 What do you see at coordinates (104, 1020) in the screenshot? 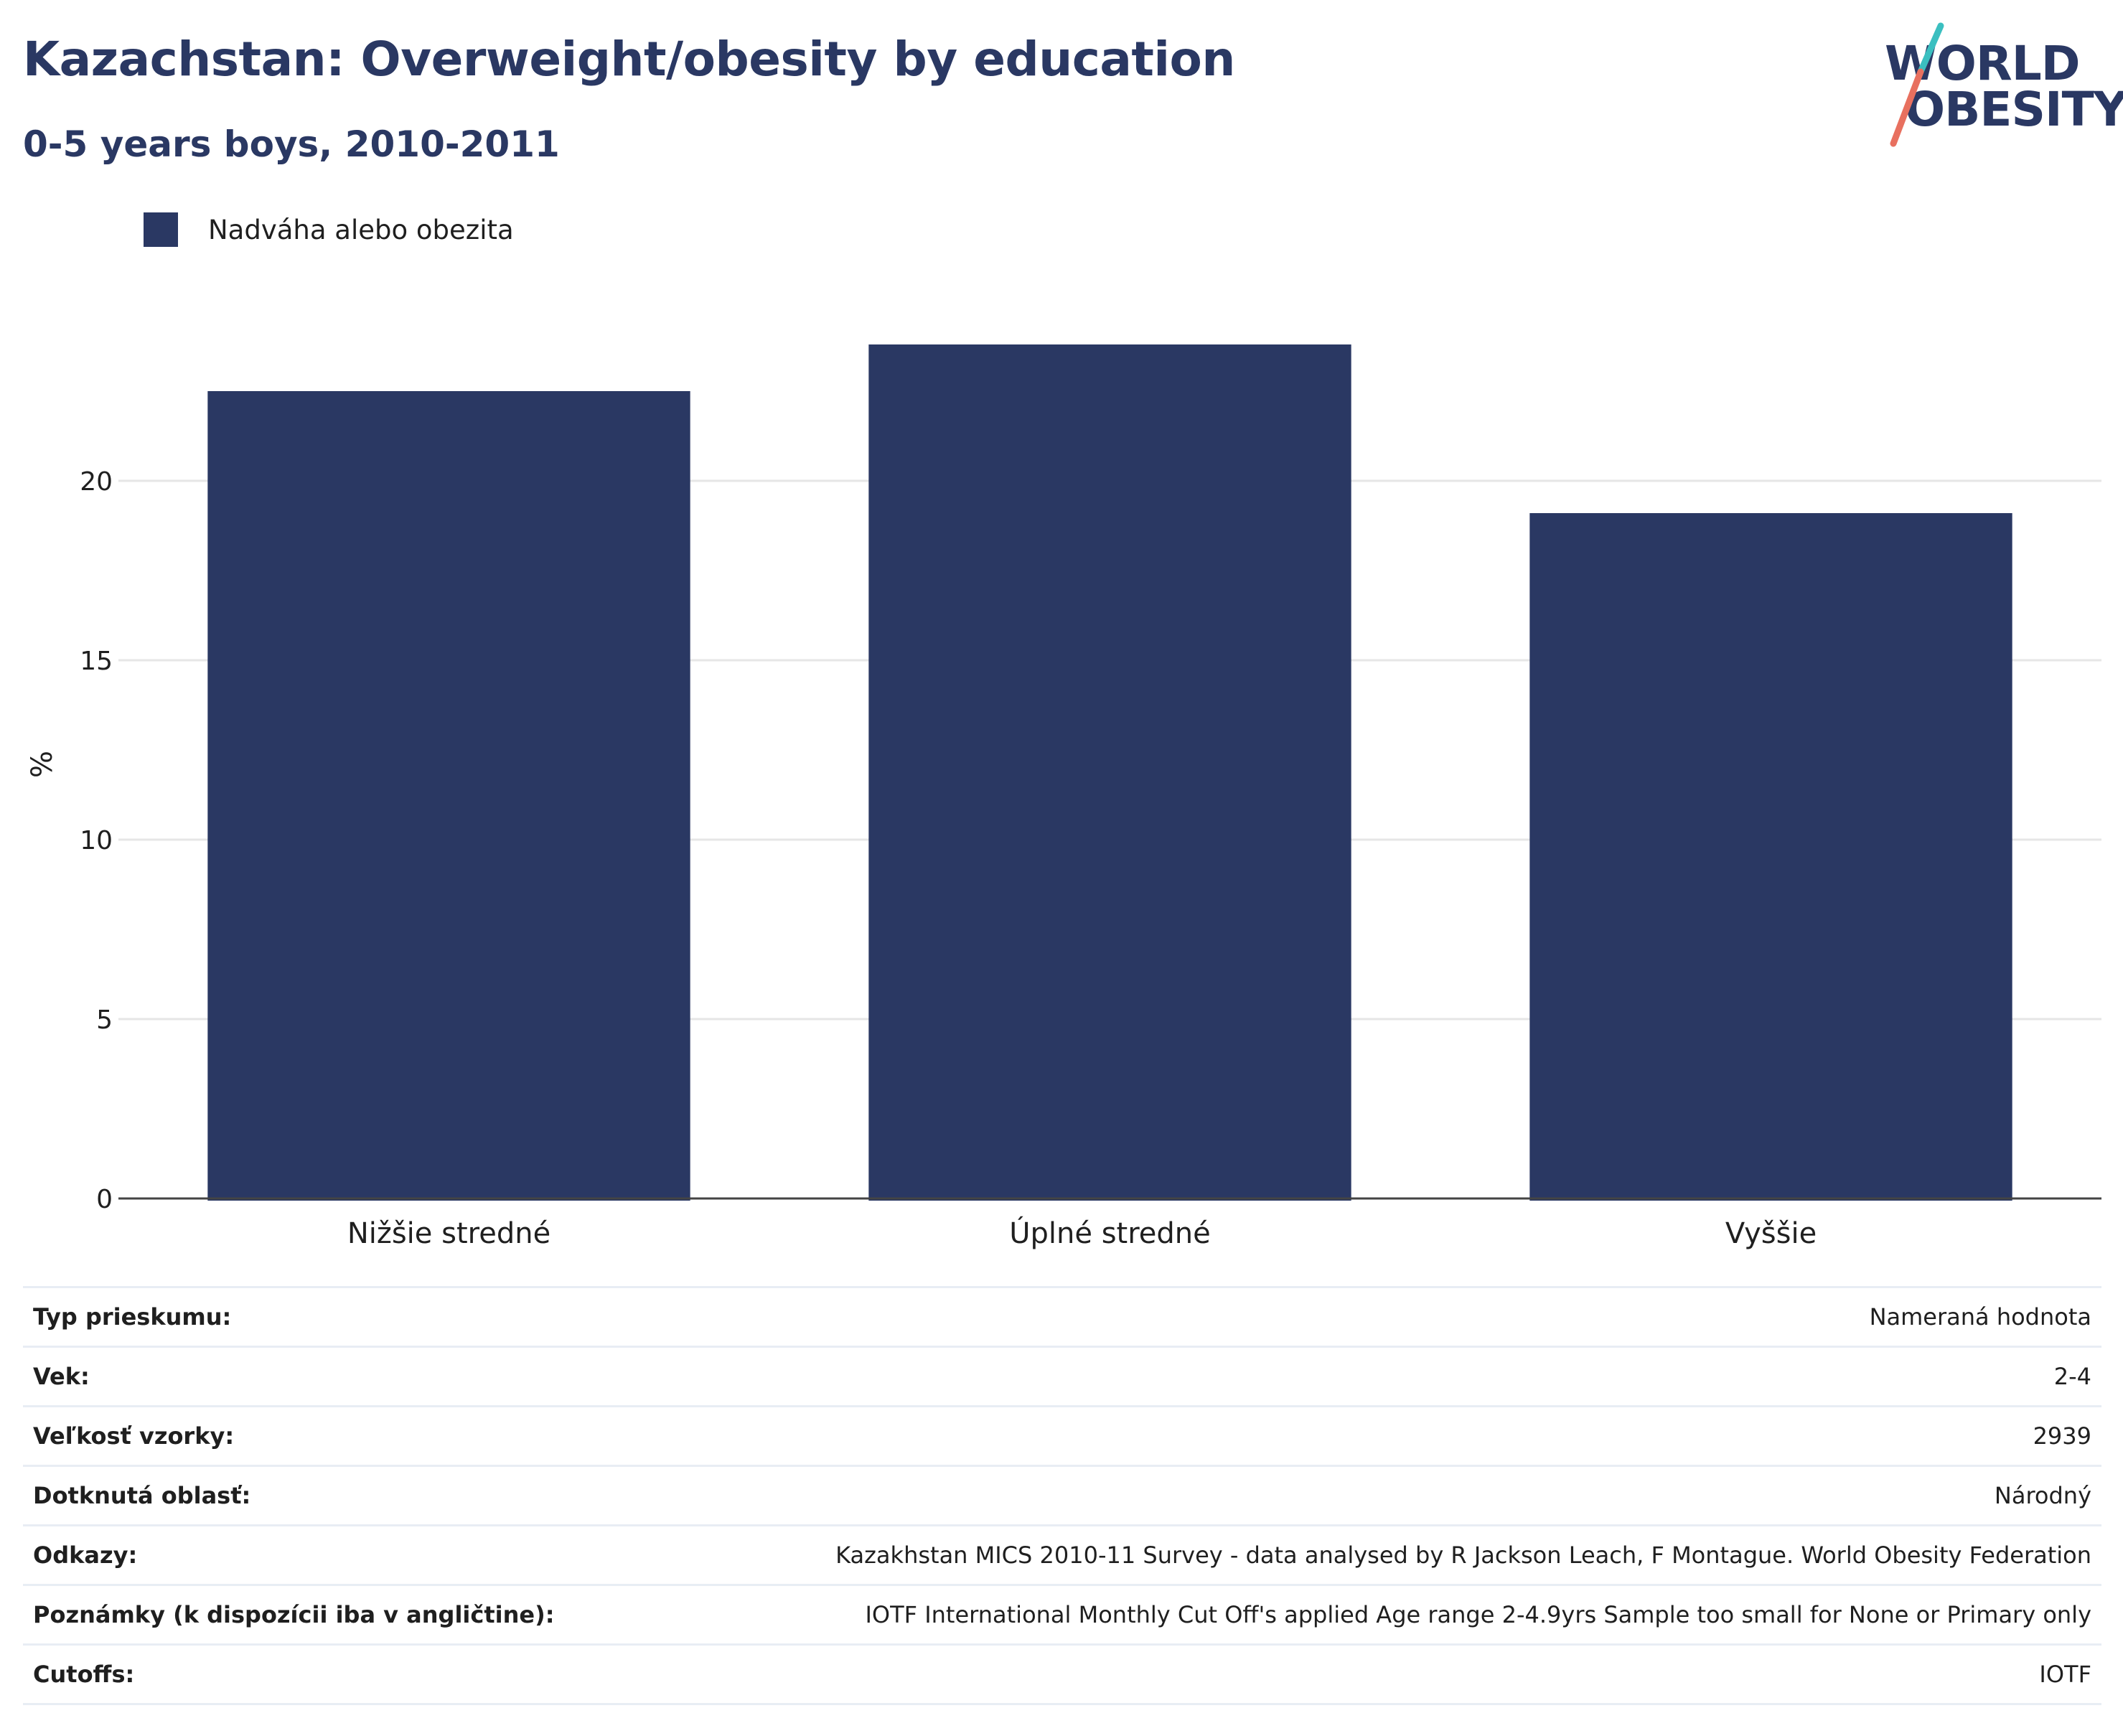
I see `y-tick-label: 5` at bounding box center [104, 1020].